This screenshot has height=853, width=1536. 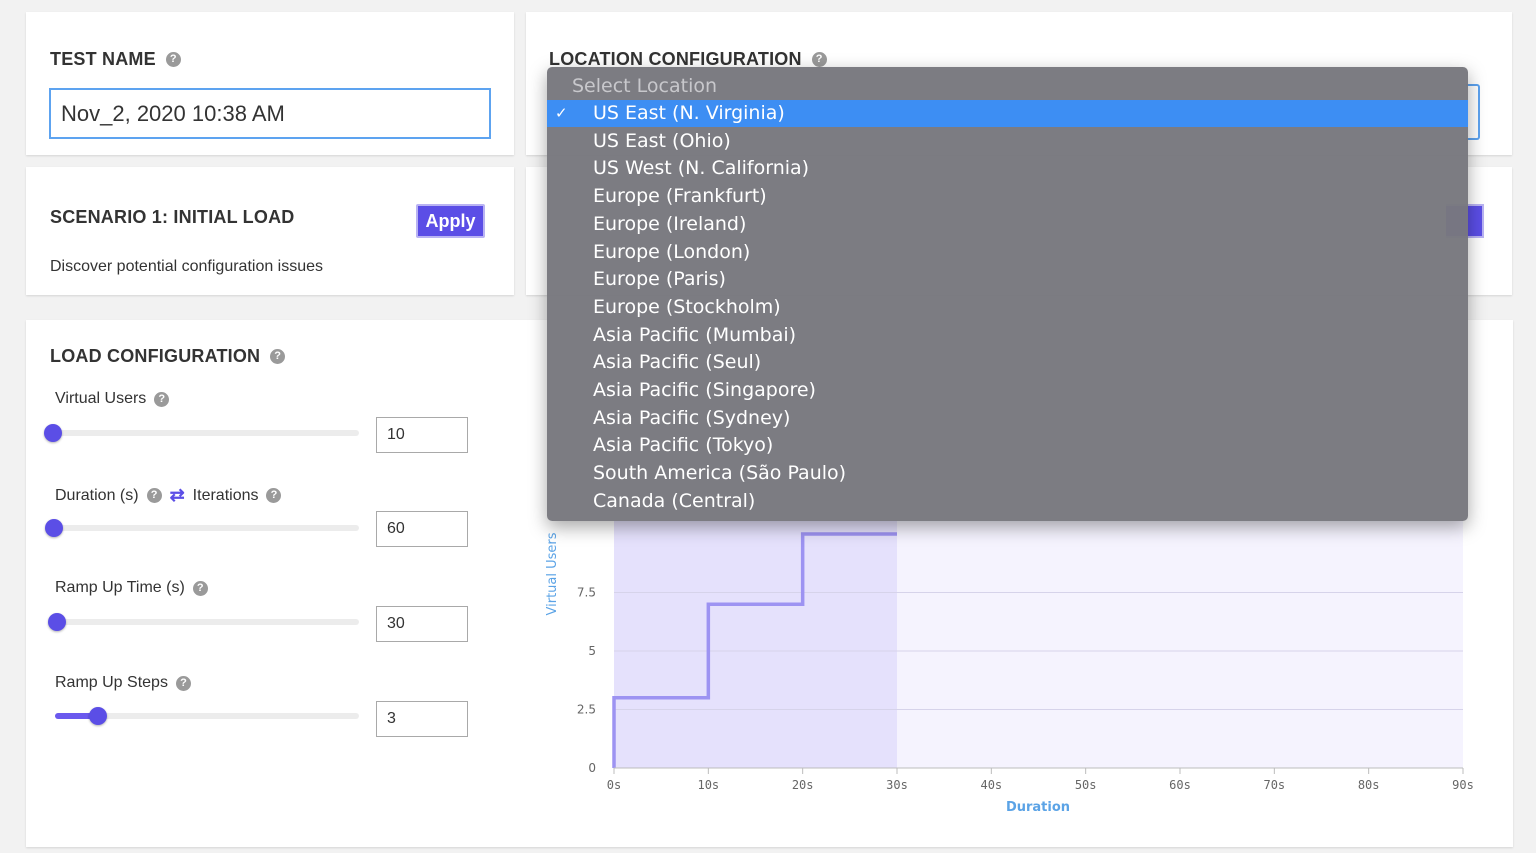 I want to click on location-option-label: Asia Pacific (Sydney), so click(x=692, y=417).